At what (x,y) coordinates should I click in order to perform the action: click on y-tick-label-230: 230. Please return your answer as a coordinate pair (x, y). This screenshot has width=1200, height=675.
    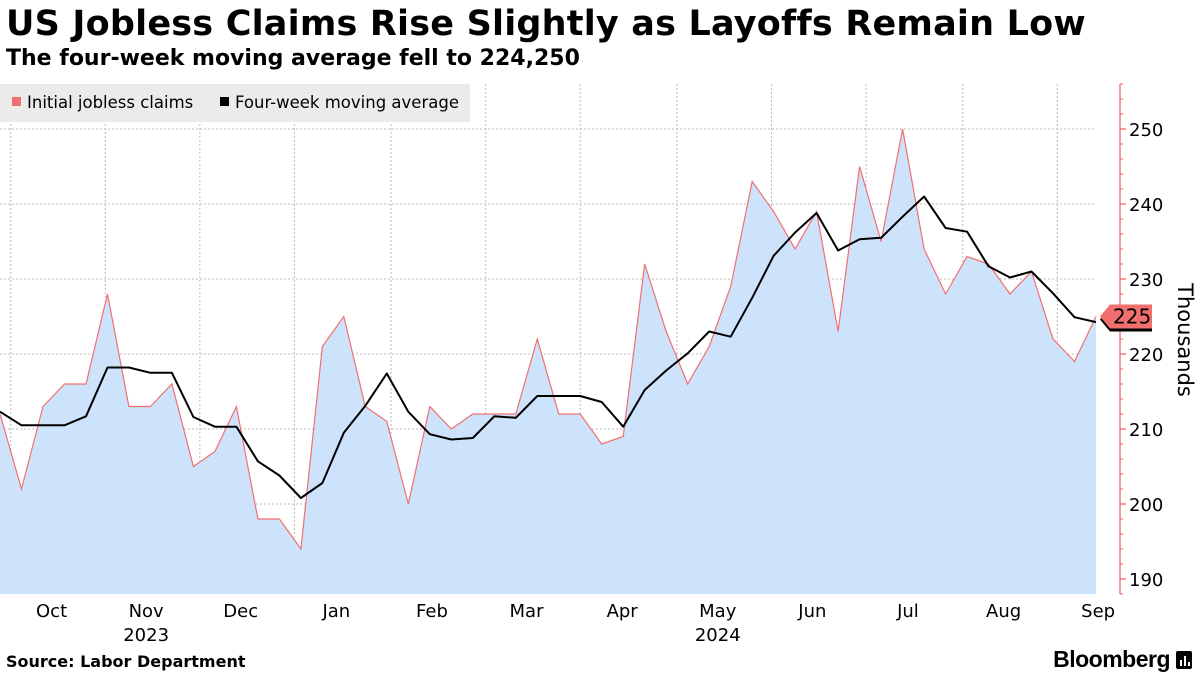
    Looking at the image, I should click on (1146, 280).